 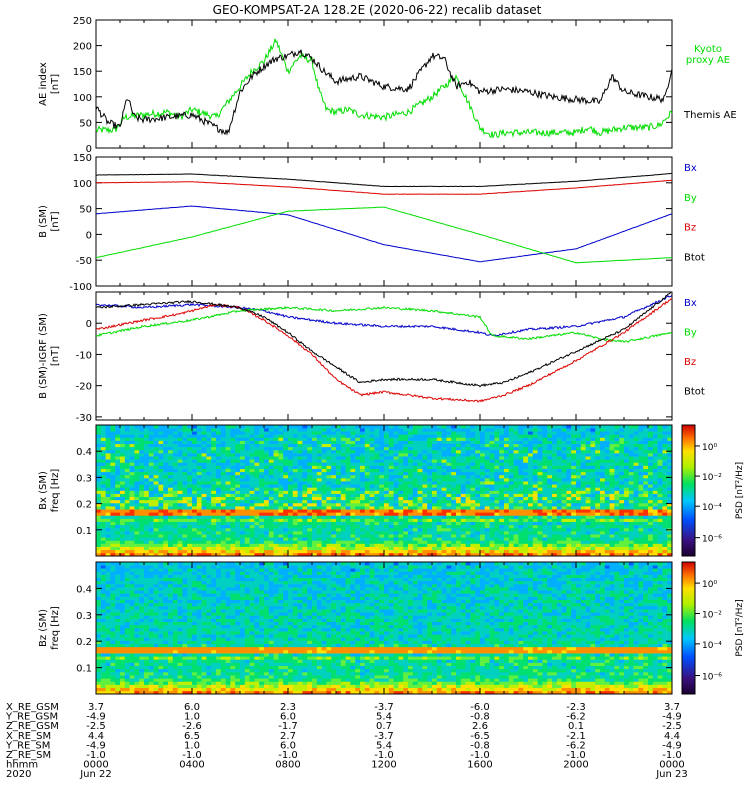 What do you see at coordinates (384, 324) in the screenshot?
I see `series-line-by` at bounding box center [384, 324].